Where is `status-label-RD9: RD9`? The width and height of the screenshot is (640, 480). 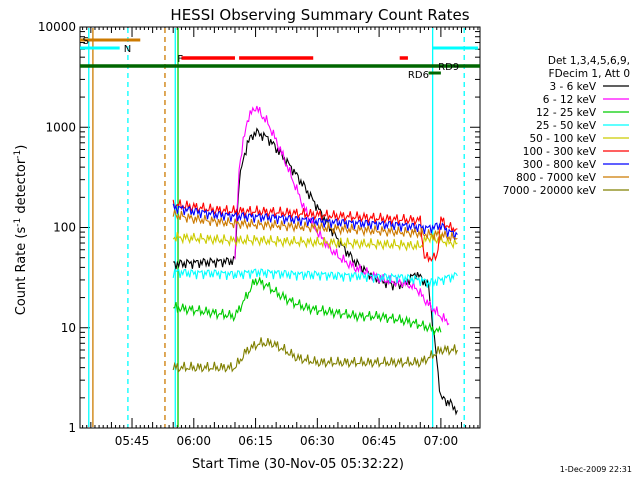
status-label-RD9: RD9 is located at coordinates (448, 67).